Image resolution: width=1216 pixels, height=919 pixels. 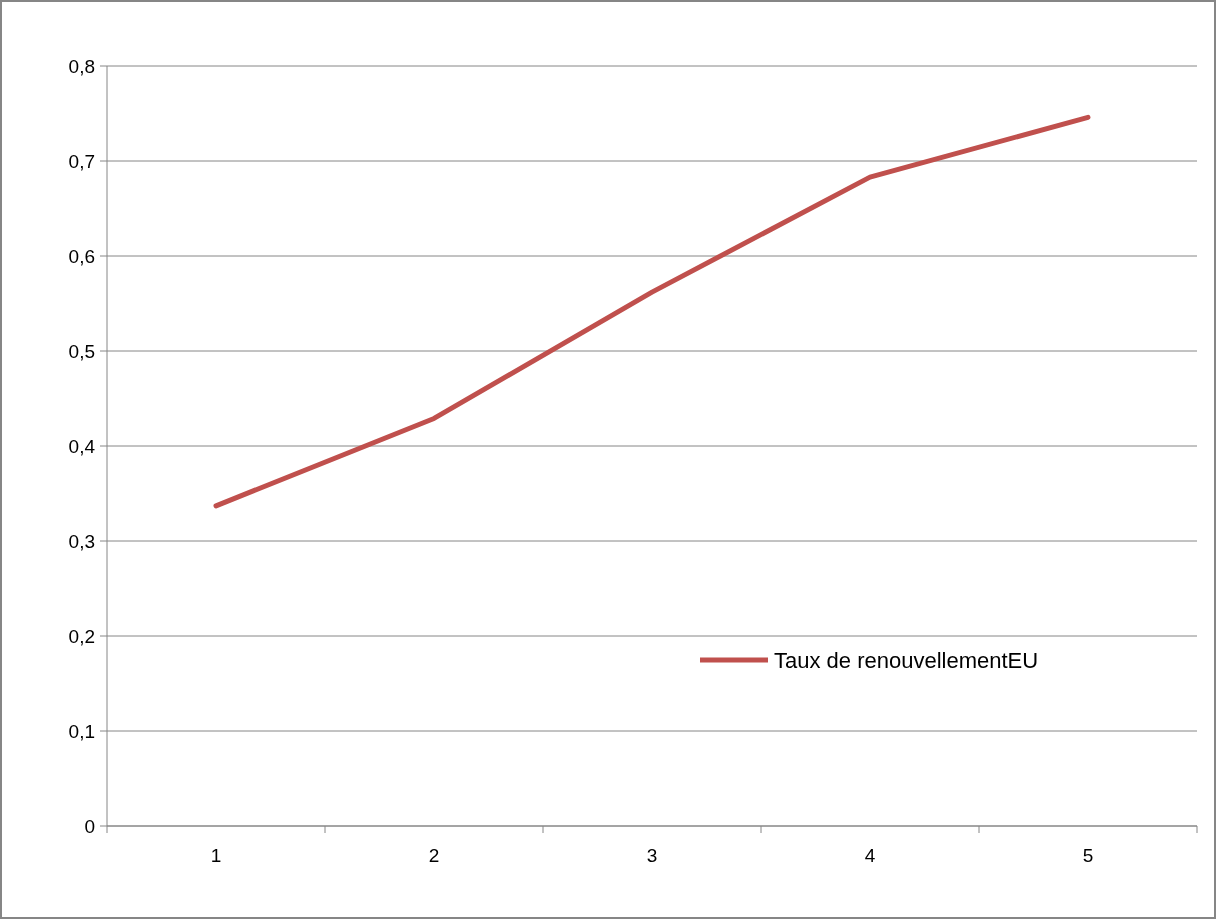 What do you see at coordinates (216, 855) in the screenshot?
I see `x-tick-label: 1` at bounding box center [216, 855].